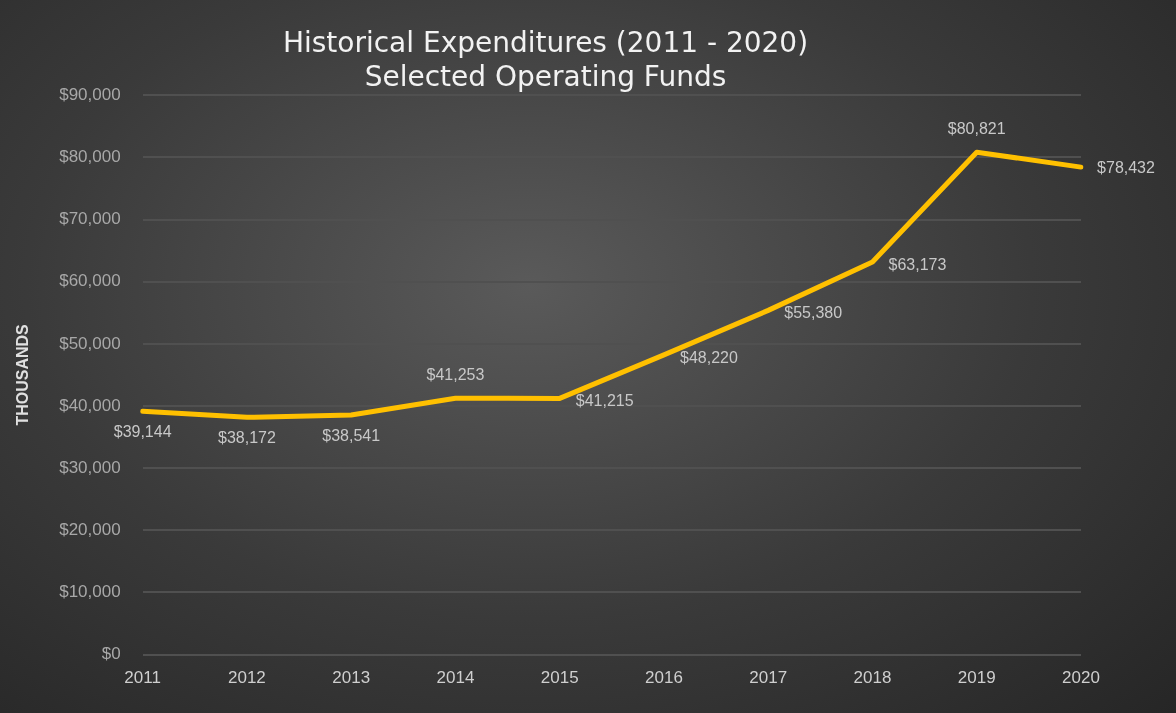 This screenshot has width=1176, height=713. Describe the element at coordinates (142, 678) in the screenshot. I see `x-tick-label: 2011` at that location.